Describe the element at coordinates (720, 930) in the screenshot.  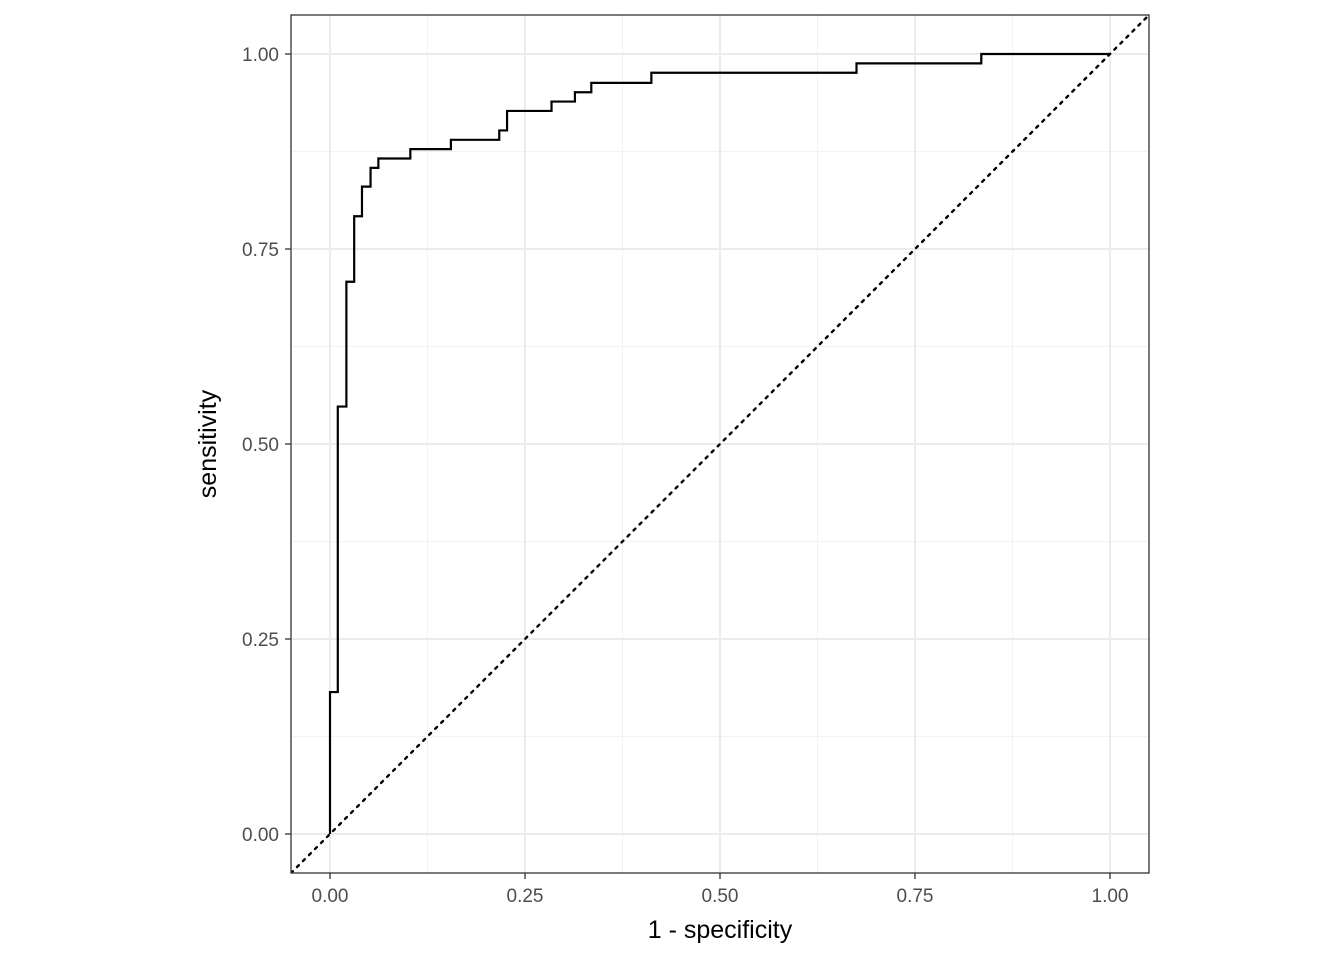
I see `x-axis-title: 1 - specificity` at that location.